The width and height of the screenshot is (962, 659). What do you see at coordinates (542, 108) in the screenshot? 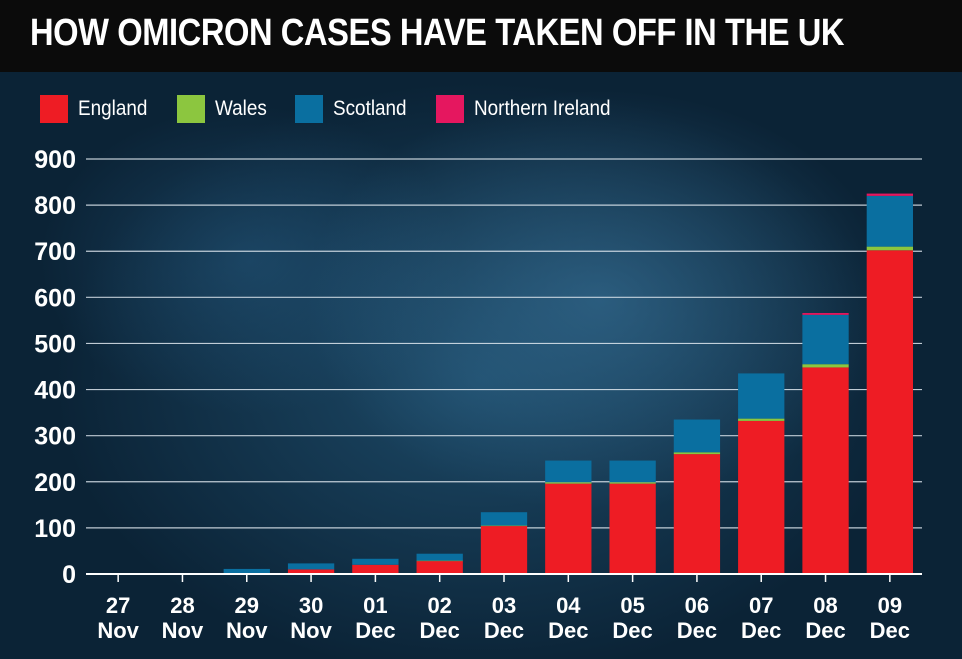
I see `legend-label: Northern Ireland` at bounding box center [542, 108].